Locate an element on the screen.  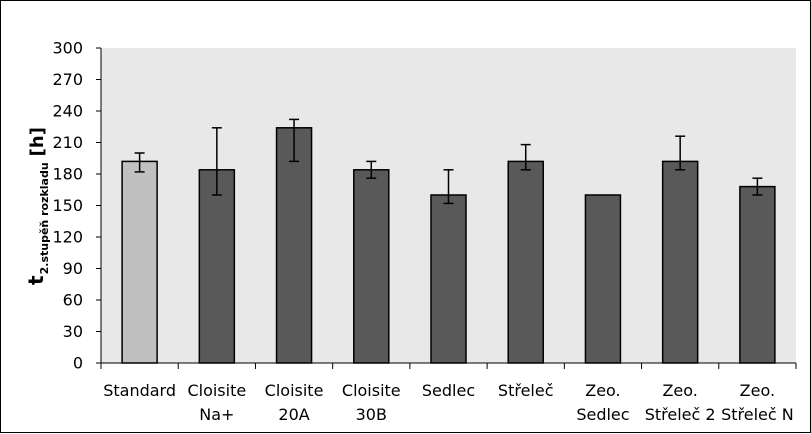
y-tick-label: 300 is located at coordinates (67, 48).